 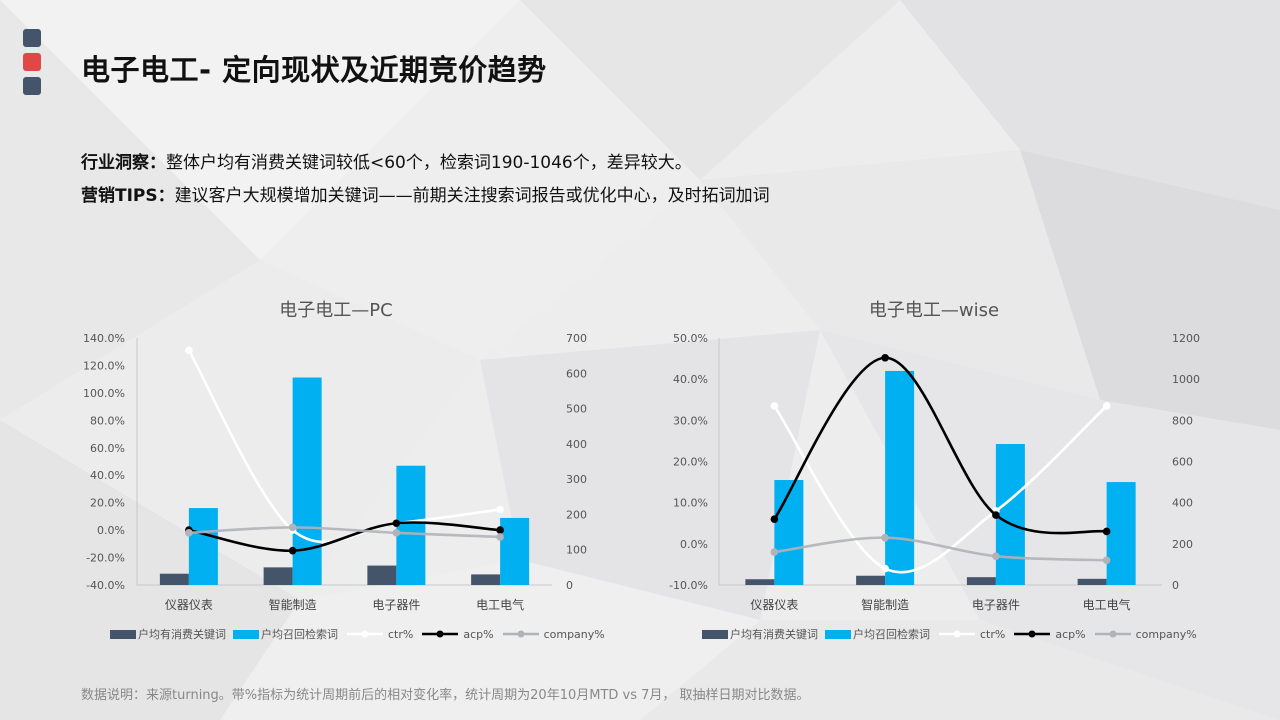 What do you see at coordinates (576, 479) in the screenshot?
I see `right-tick-label: 300` at bounding box center [576, 479].